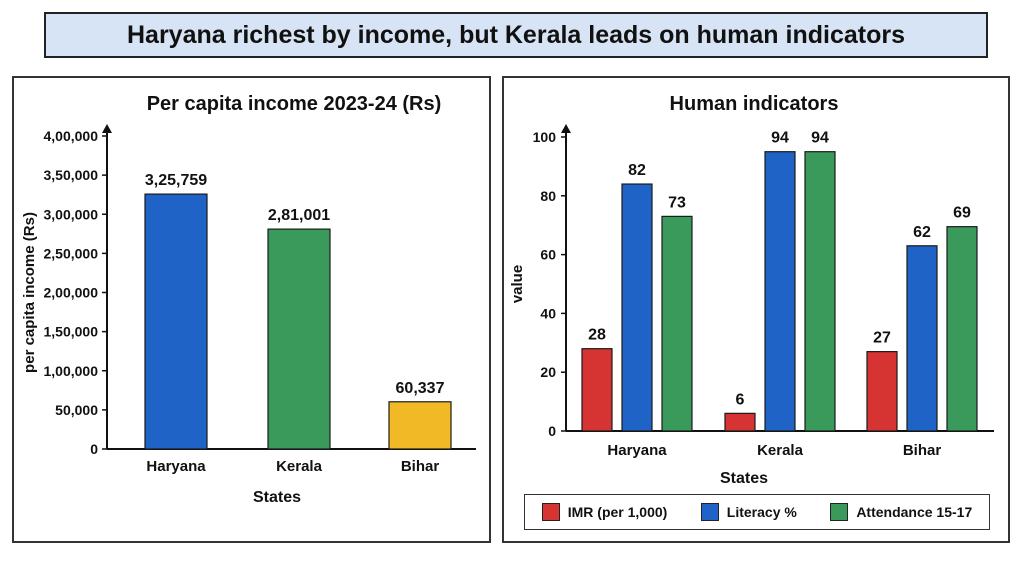  Describe the element at coordinates (548, 372) in the screenshot. I see `y-tick-label: 20` at that location.